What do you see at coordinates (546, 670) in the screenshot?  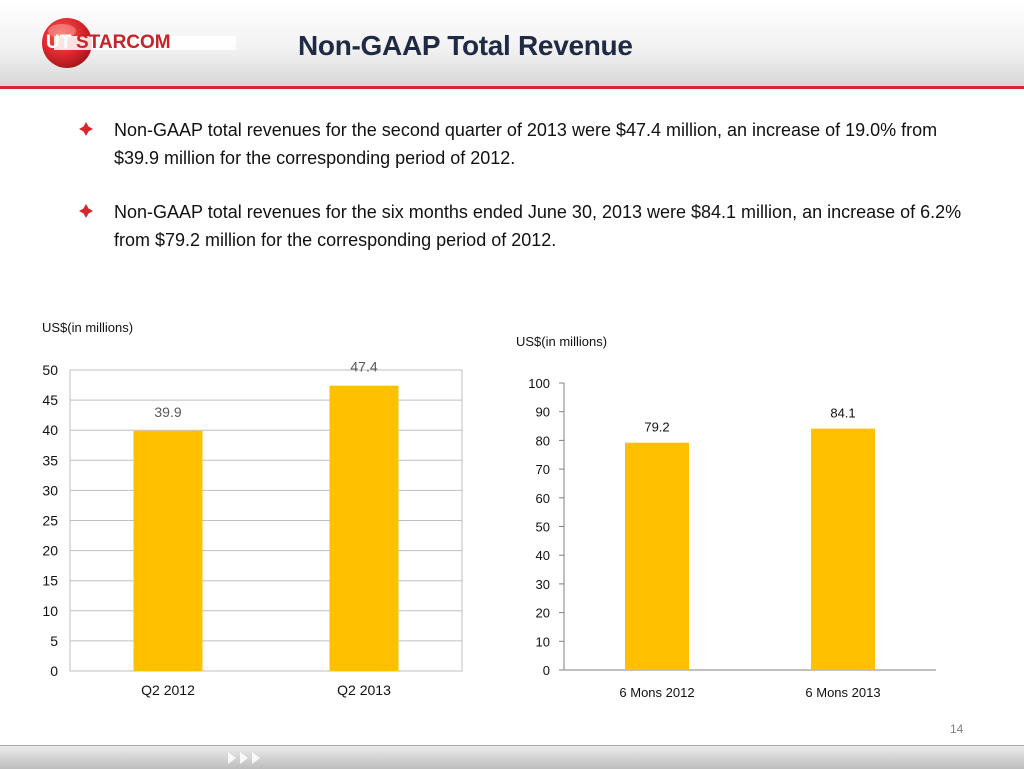 I see `chart2-y-tick-label: 0` at bounding box center [546, 670].